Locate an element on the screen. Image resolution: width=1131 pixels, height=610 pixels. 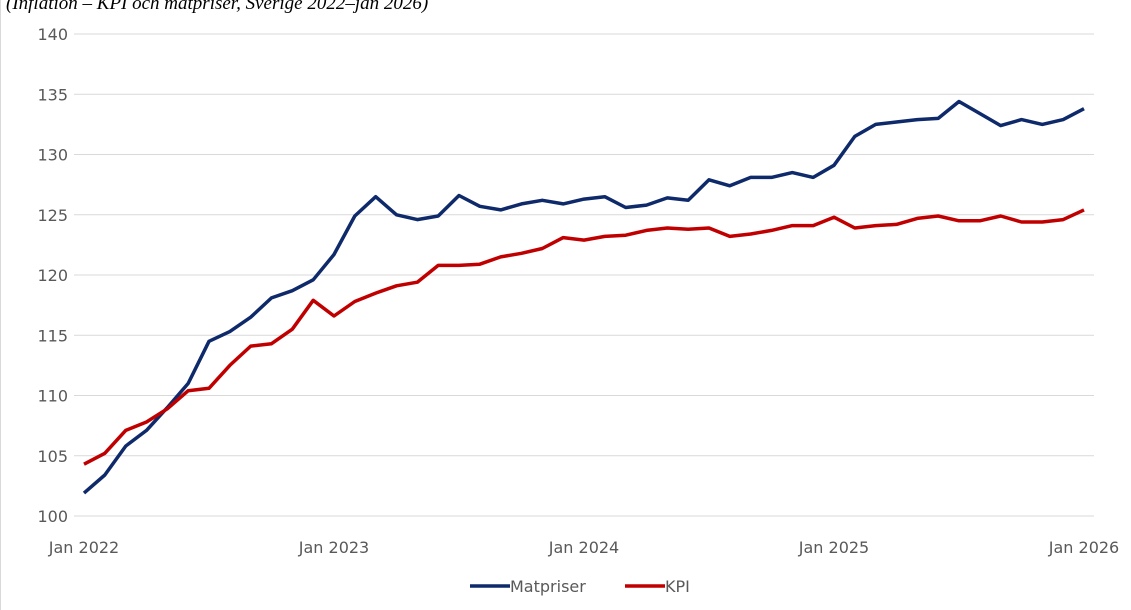
x-tick-label: Jan 2023 is located at coordinates (333, 547).